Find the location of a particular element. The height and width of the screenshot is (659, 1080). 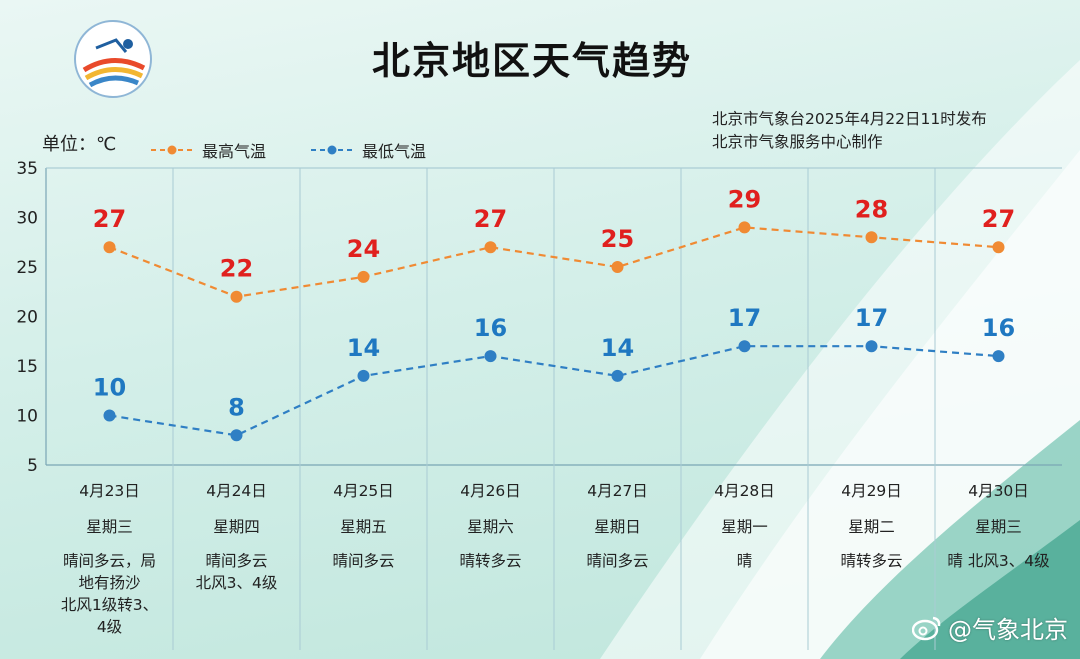

forecast-date: 4月24日 is located at coordinates (236, 491).